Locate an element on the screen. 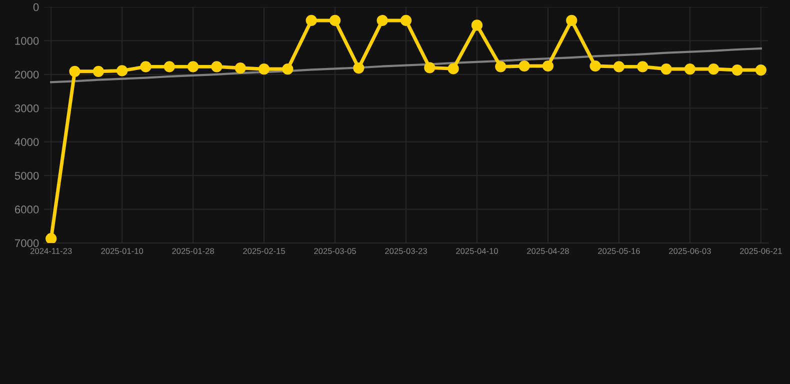 The image size is (790, 384). x-tick-label: 2024-11-23 is located at coordinates (51, 251).